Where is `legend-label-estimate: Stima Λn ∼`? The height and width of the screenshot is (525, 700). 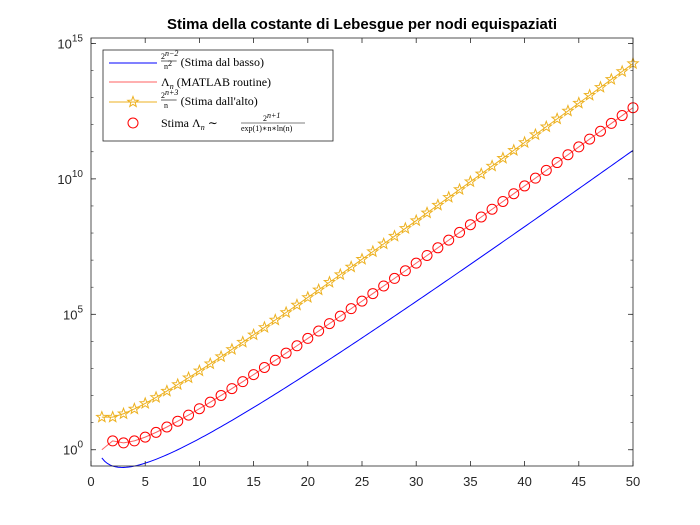 legend-label-estimate: Stima Λn ∼ is located at coordinates (189, 124).